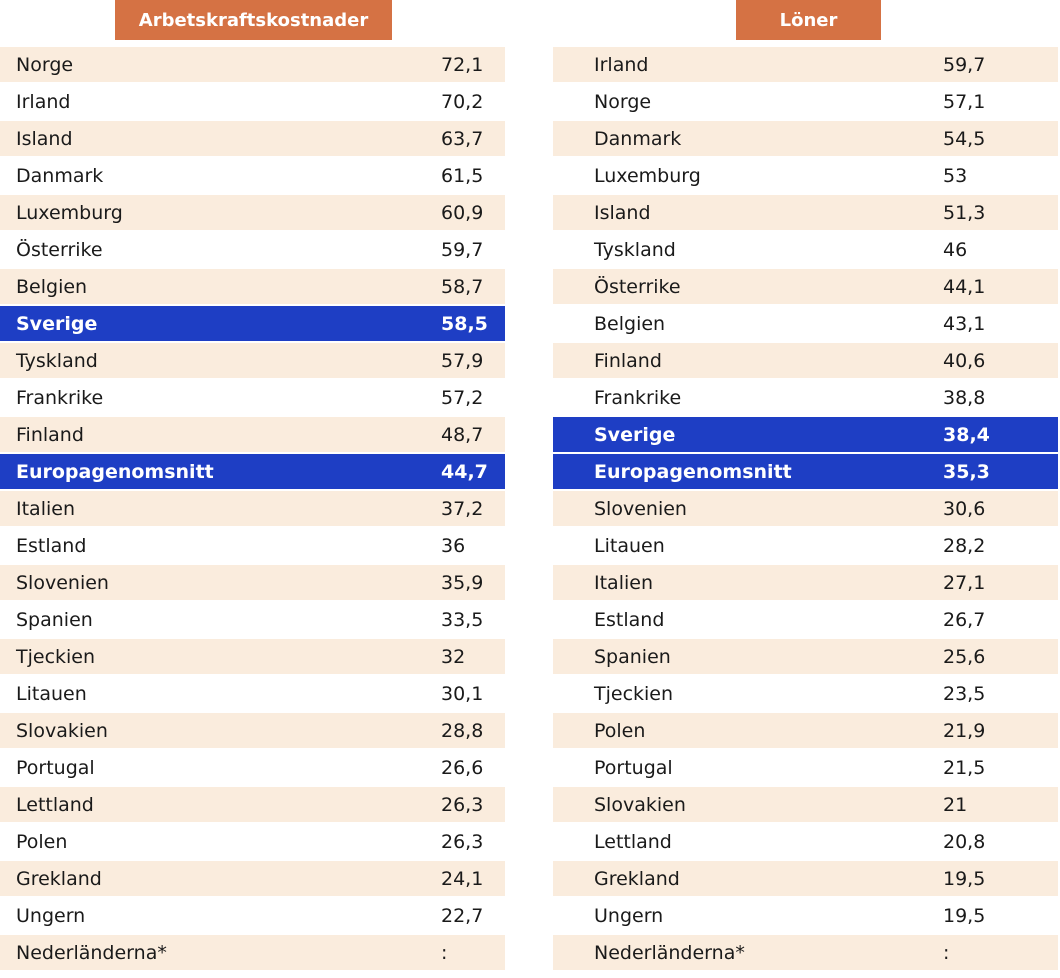  Describe the element at coordinates (805, 582) in the screenshot. I see `table-row: Italien 27,1` at that location.